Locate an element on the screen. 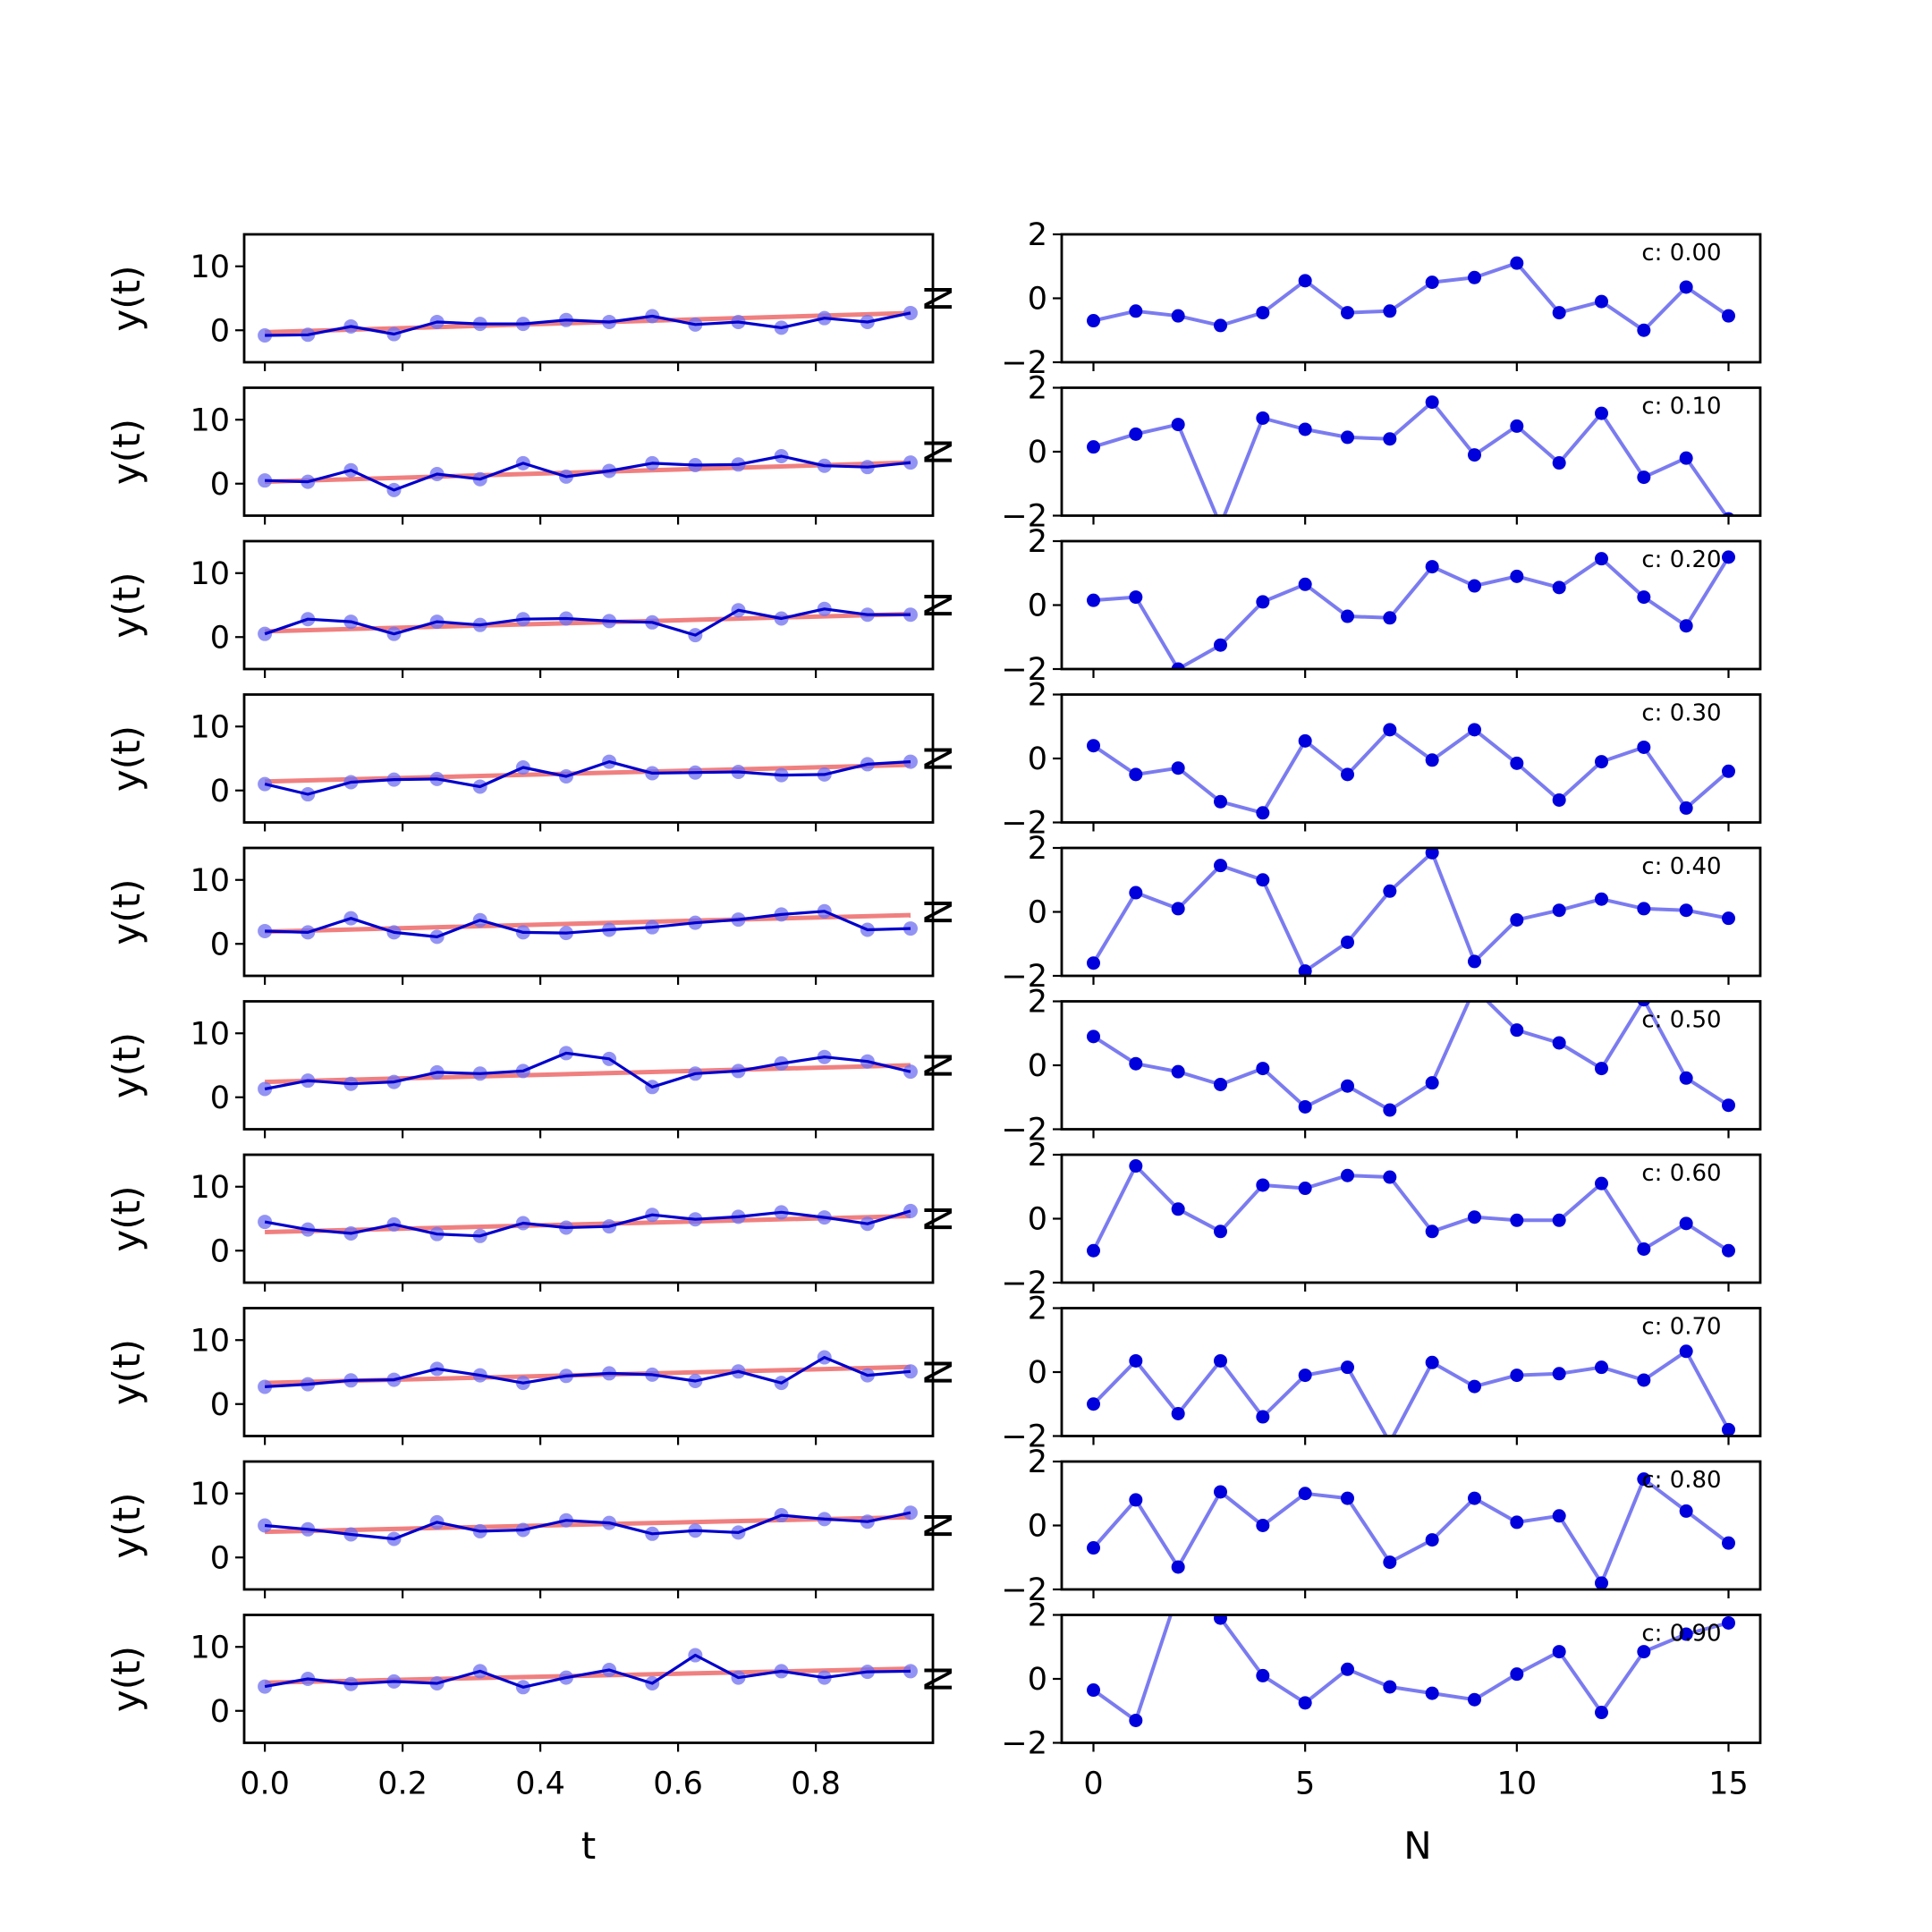 The height and width of the screenshot is (1932, 1932). right-x-axis-label: N is located at coordinates (1417, 1846).